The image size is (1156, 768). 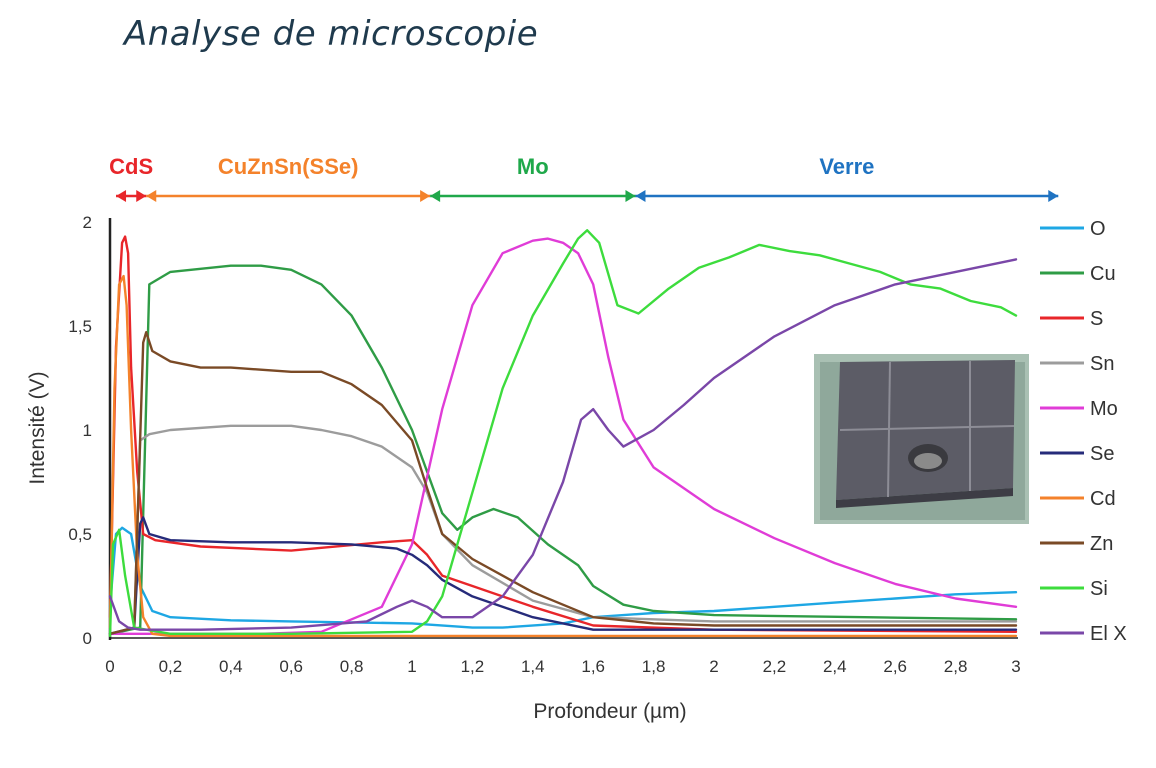 What do you see at coordinates (1103, 499) in the screenshot?
I see `legend-label: Cd` at bounding box center [1103, 499].